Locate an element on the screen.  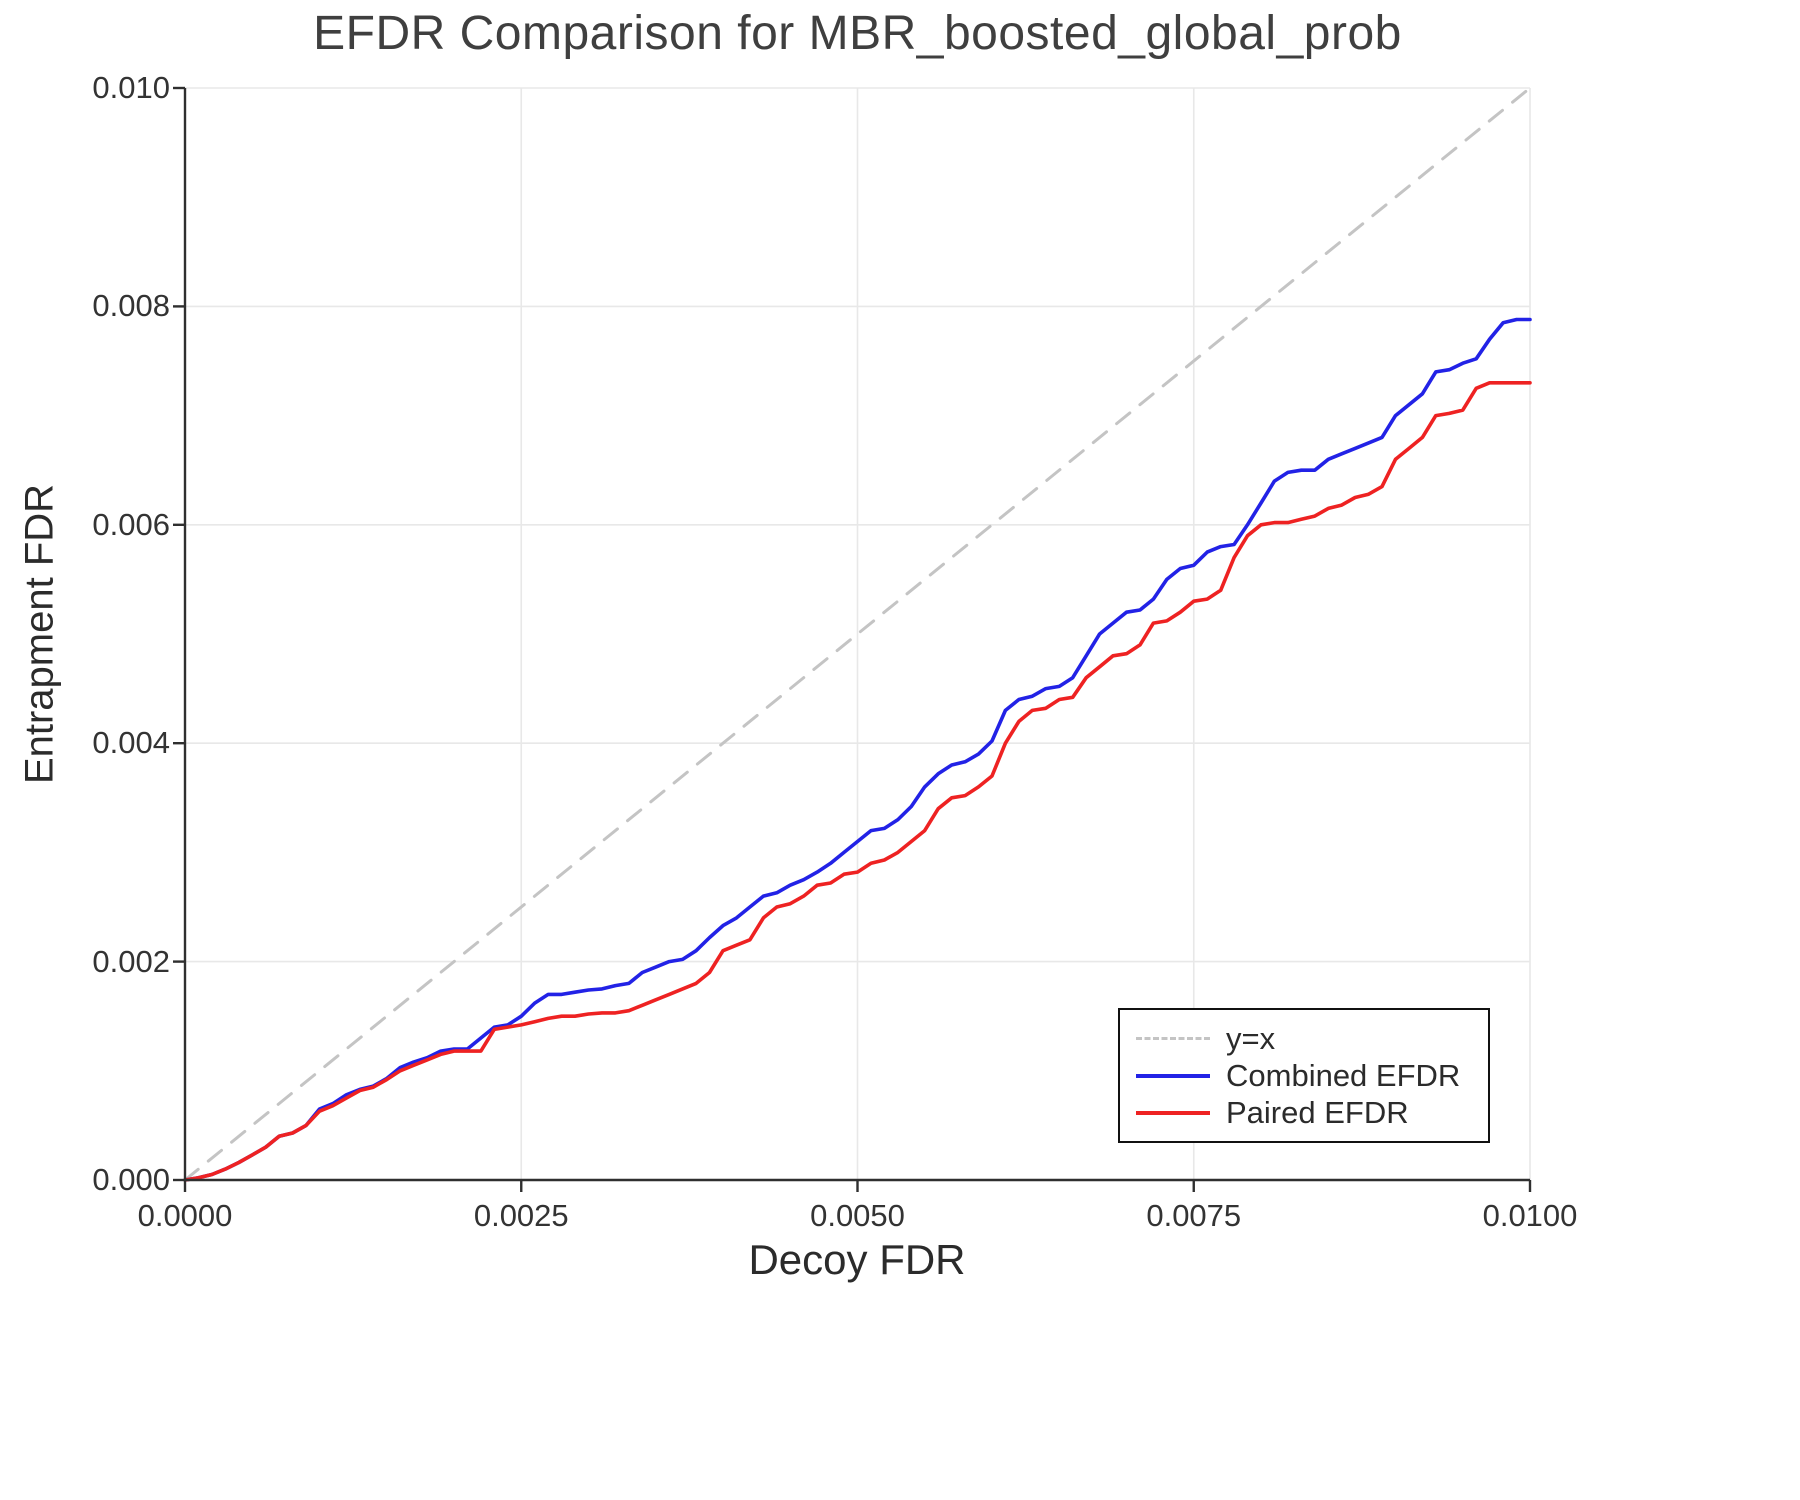
x-tick-label: 0.0100 is located at coordinates (1530, 1215).